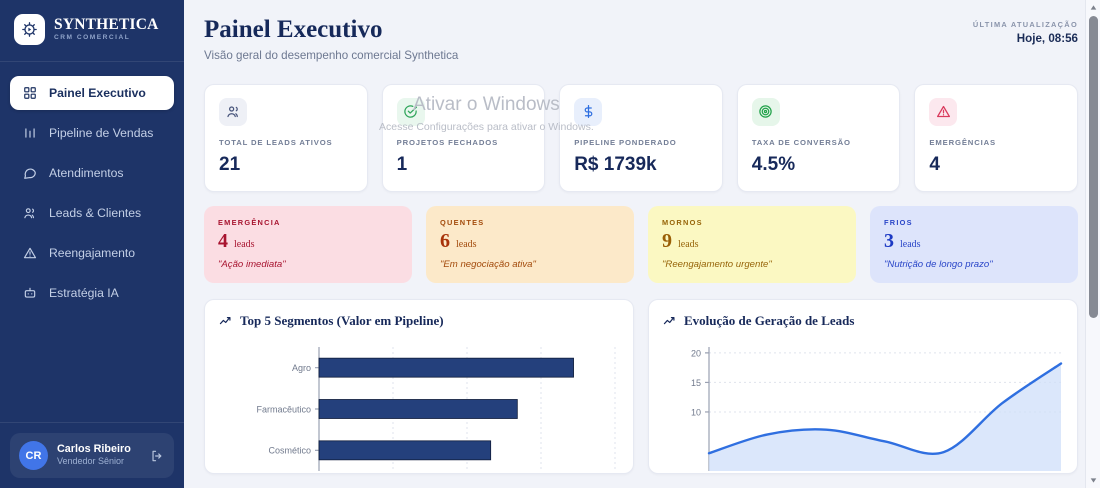  What do you see at coordinates (86, 173) in the screenshot?
I see `sidebar-item-label: Atendimentos` at bounding box center [86, 173].